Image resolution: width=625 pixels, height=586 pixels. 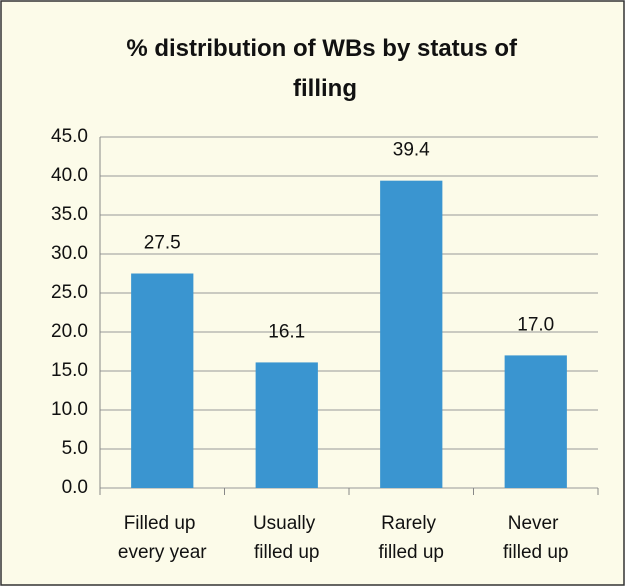 I want to click on x-tick-label: Usually filled up, so click(x=287, y=538).